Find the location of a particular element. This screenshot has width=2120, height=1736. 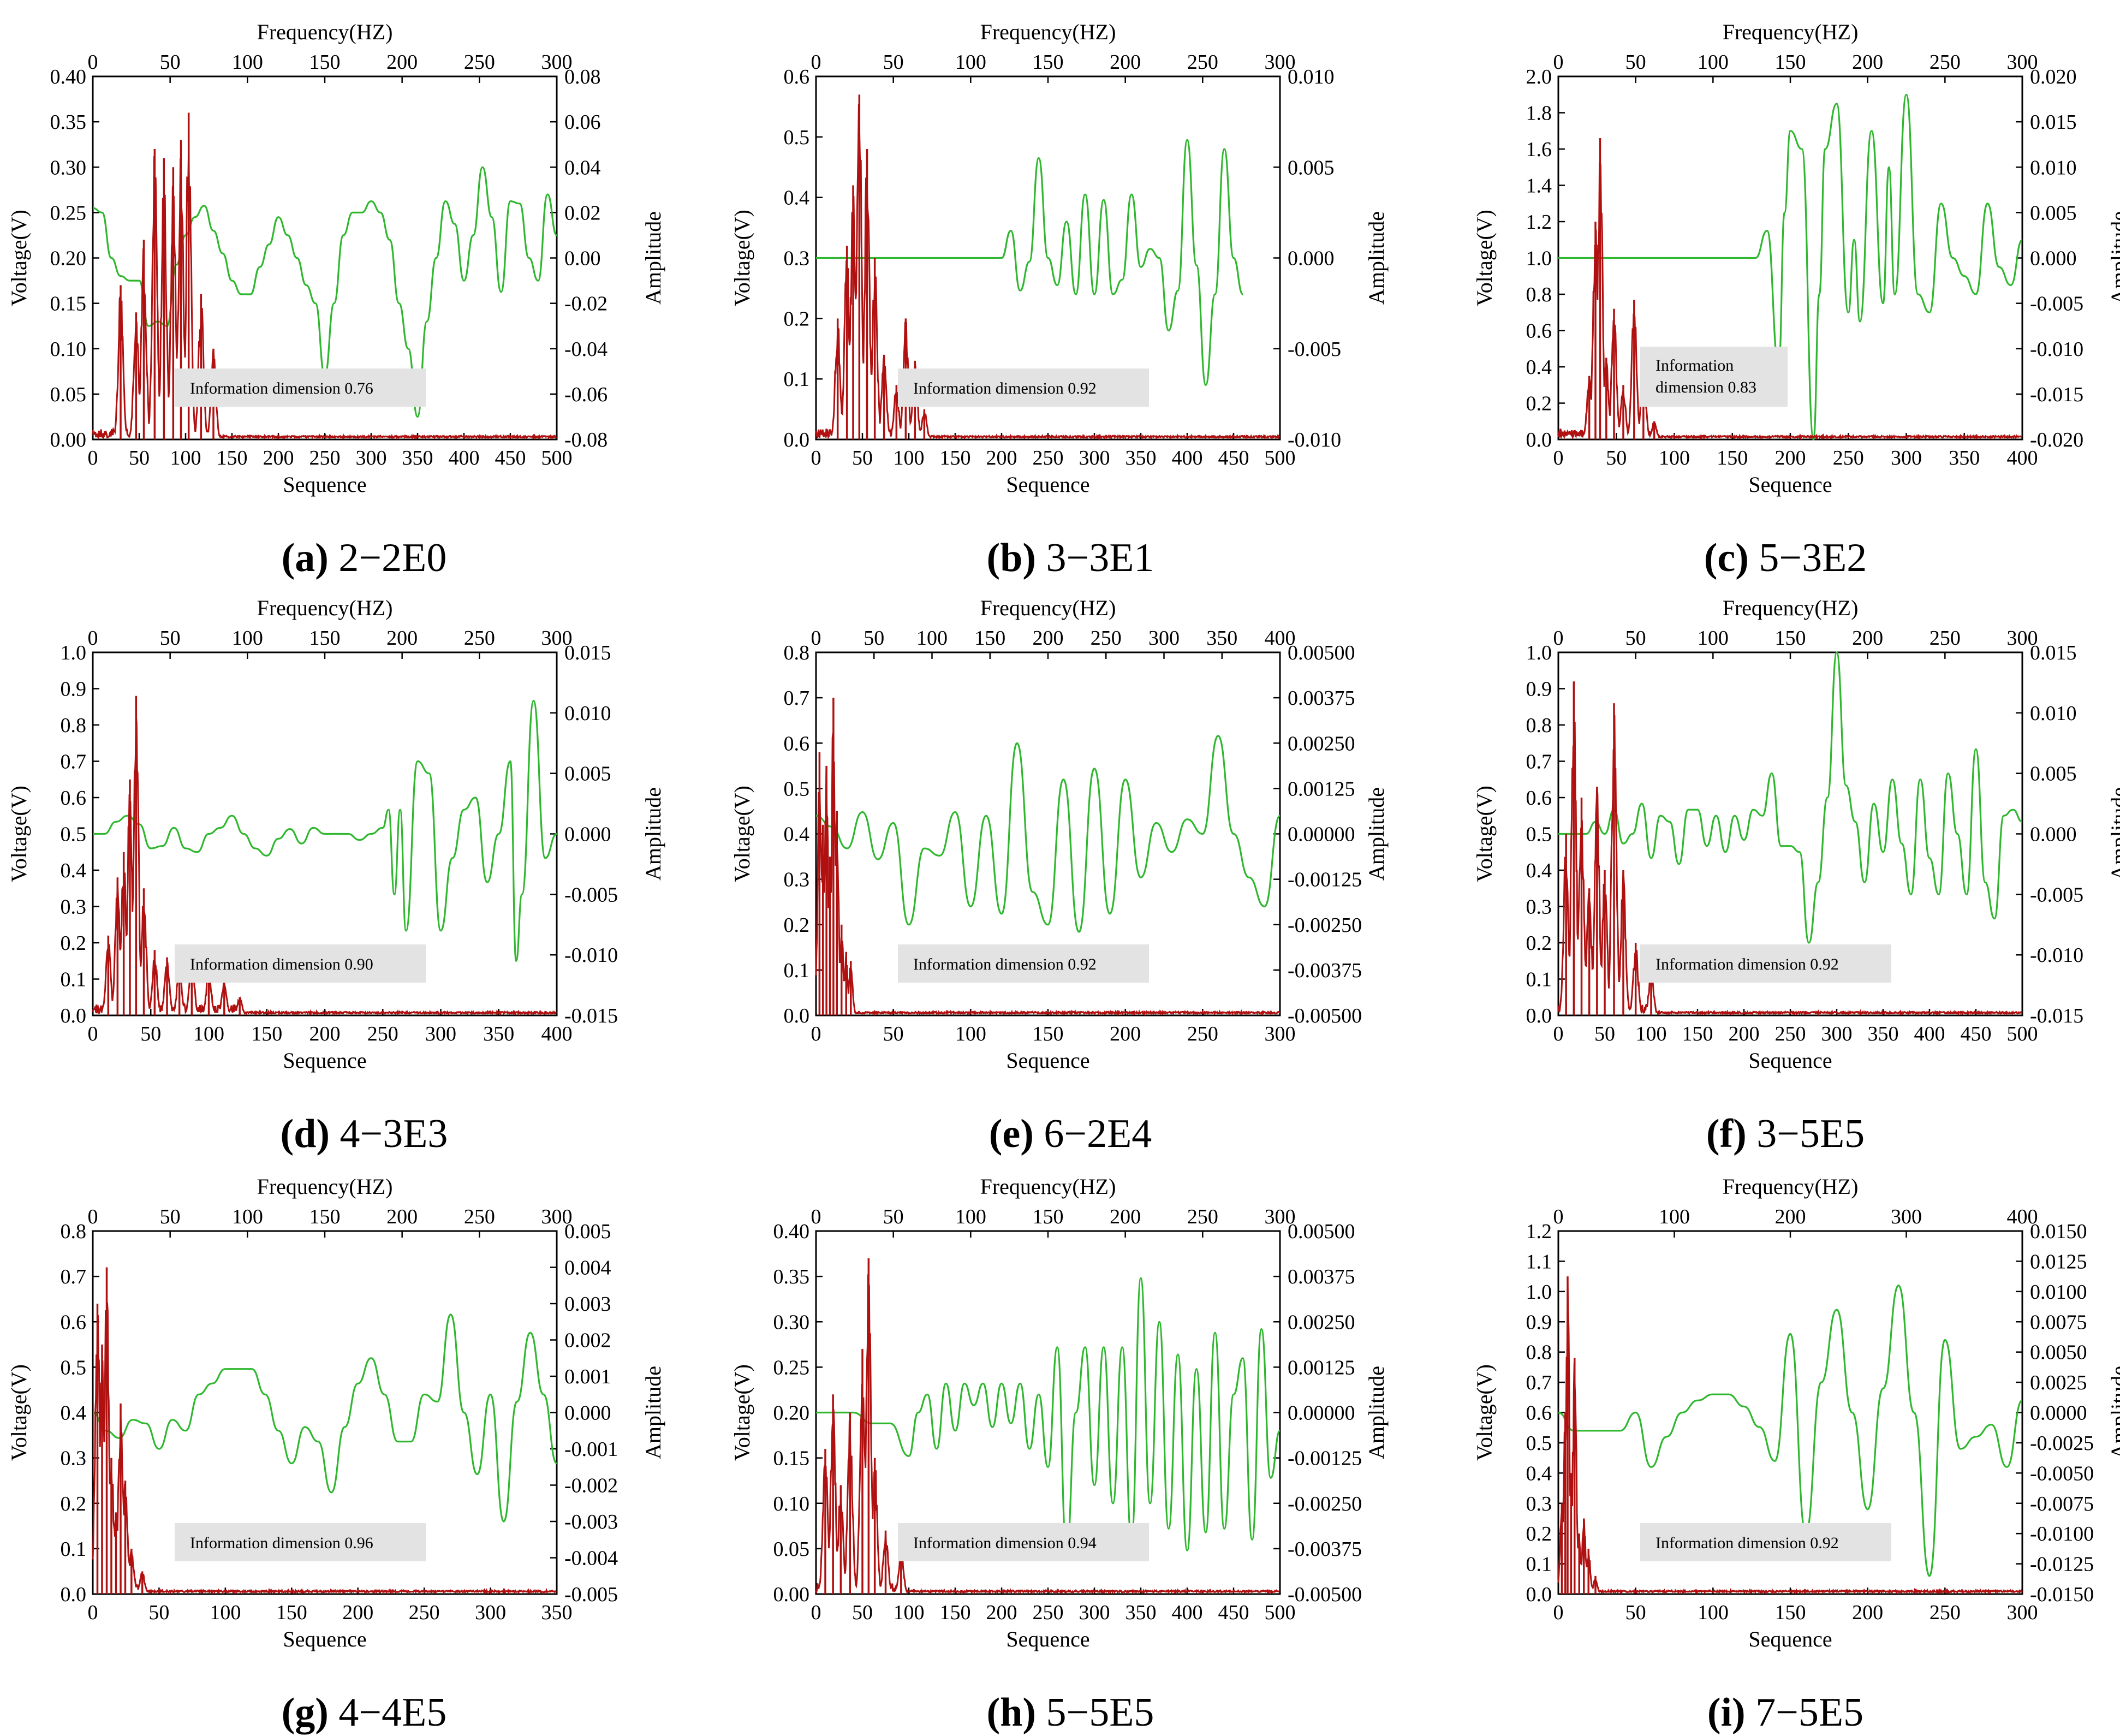

top-tick-label: 100 is located at coordinates (1713, 638).